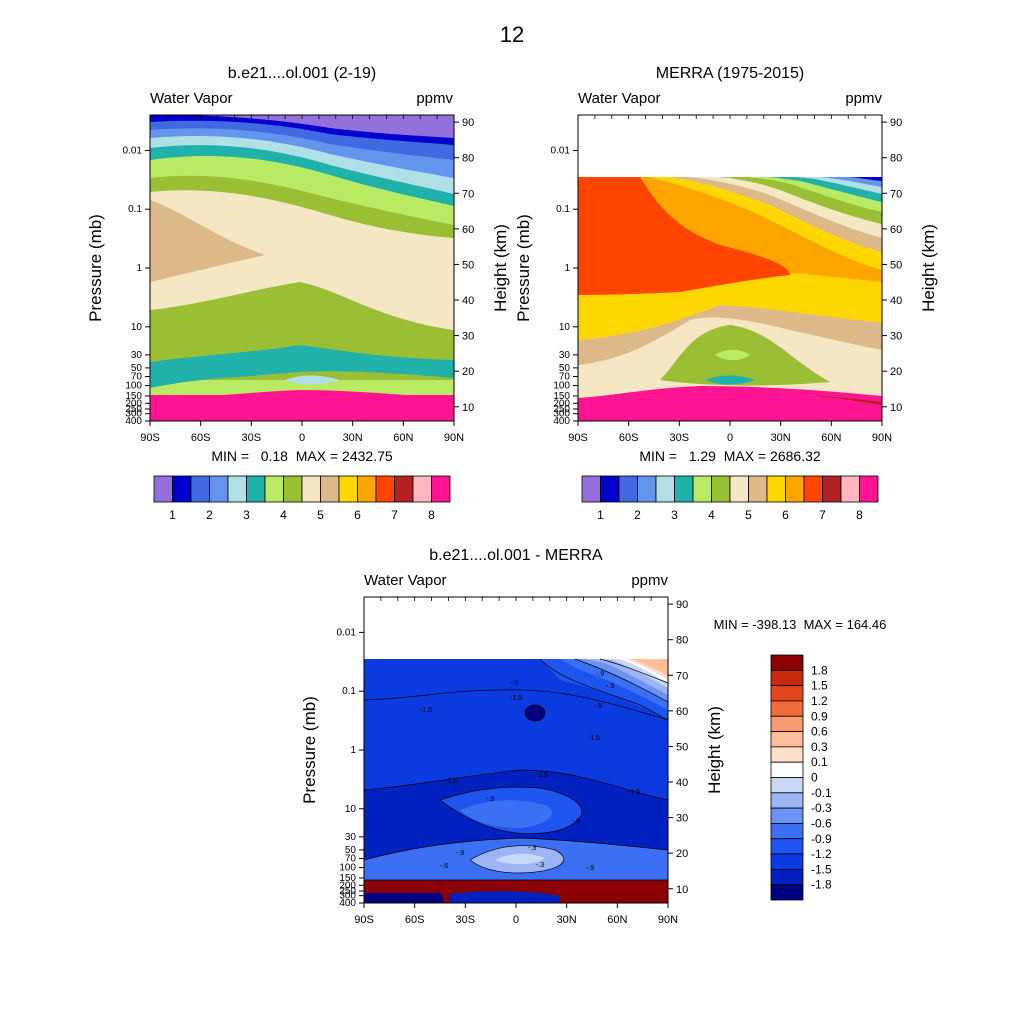  I want to click on colorbar-label: 0.3, so click(819, 747).